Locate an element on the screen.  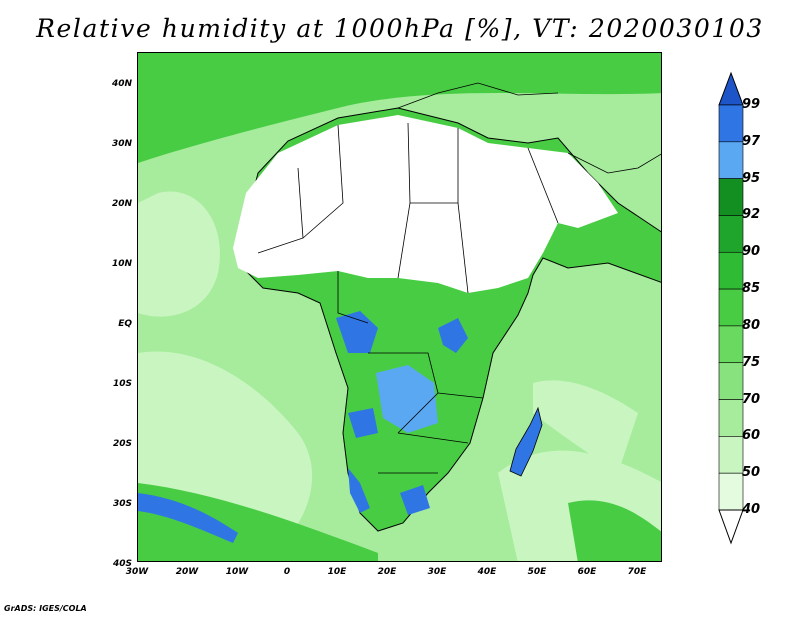
colorbar-level-label: 97 is located at coordinates (751, 141).